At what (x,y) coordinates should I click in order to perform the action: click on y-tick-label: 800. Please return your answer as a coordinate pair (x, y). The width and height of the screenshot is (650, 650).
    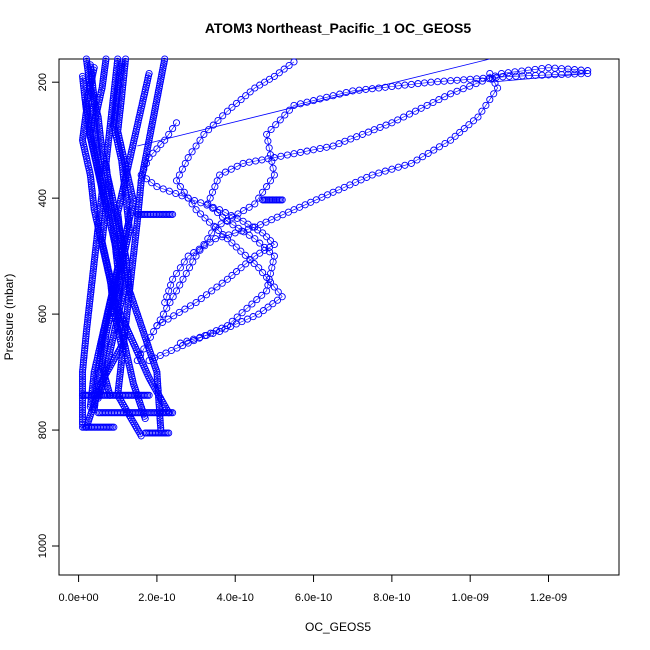
    Looking at the image, I should click on (43, 430).